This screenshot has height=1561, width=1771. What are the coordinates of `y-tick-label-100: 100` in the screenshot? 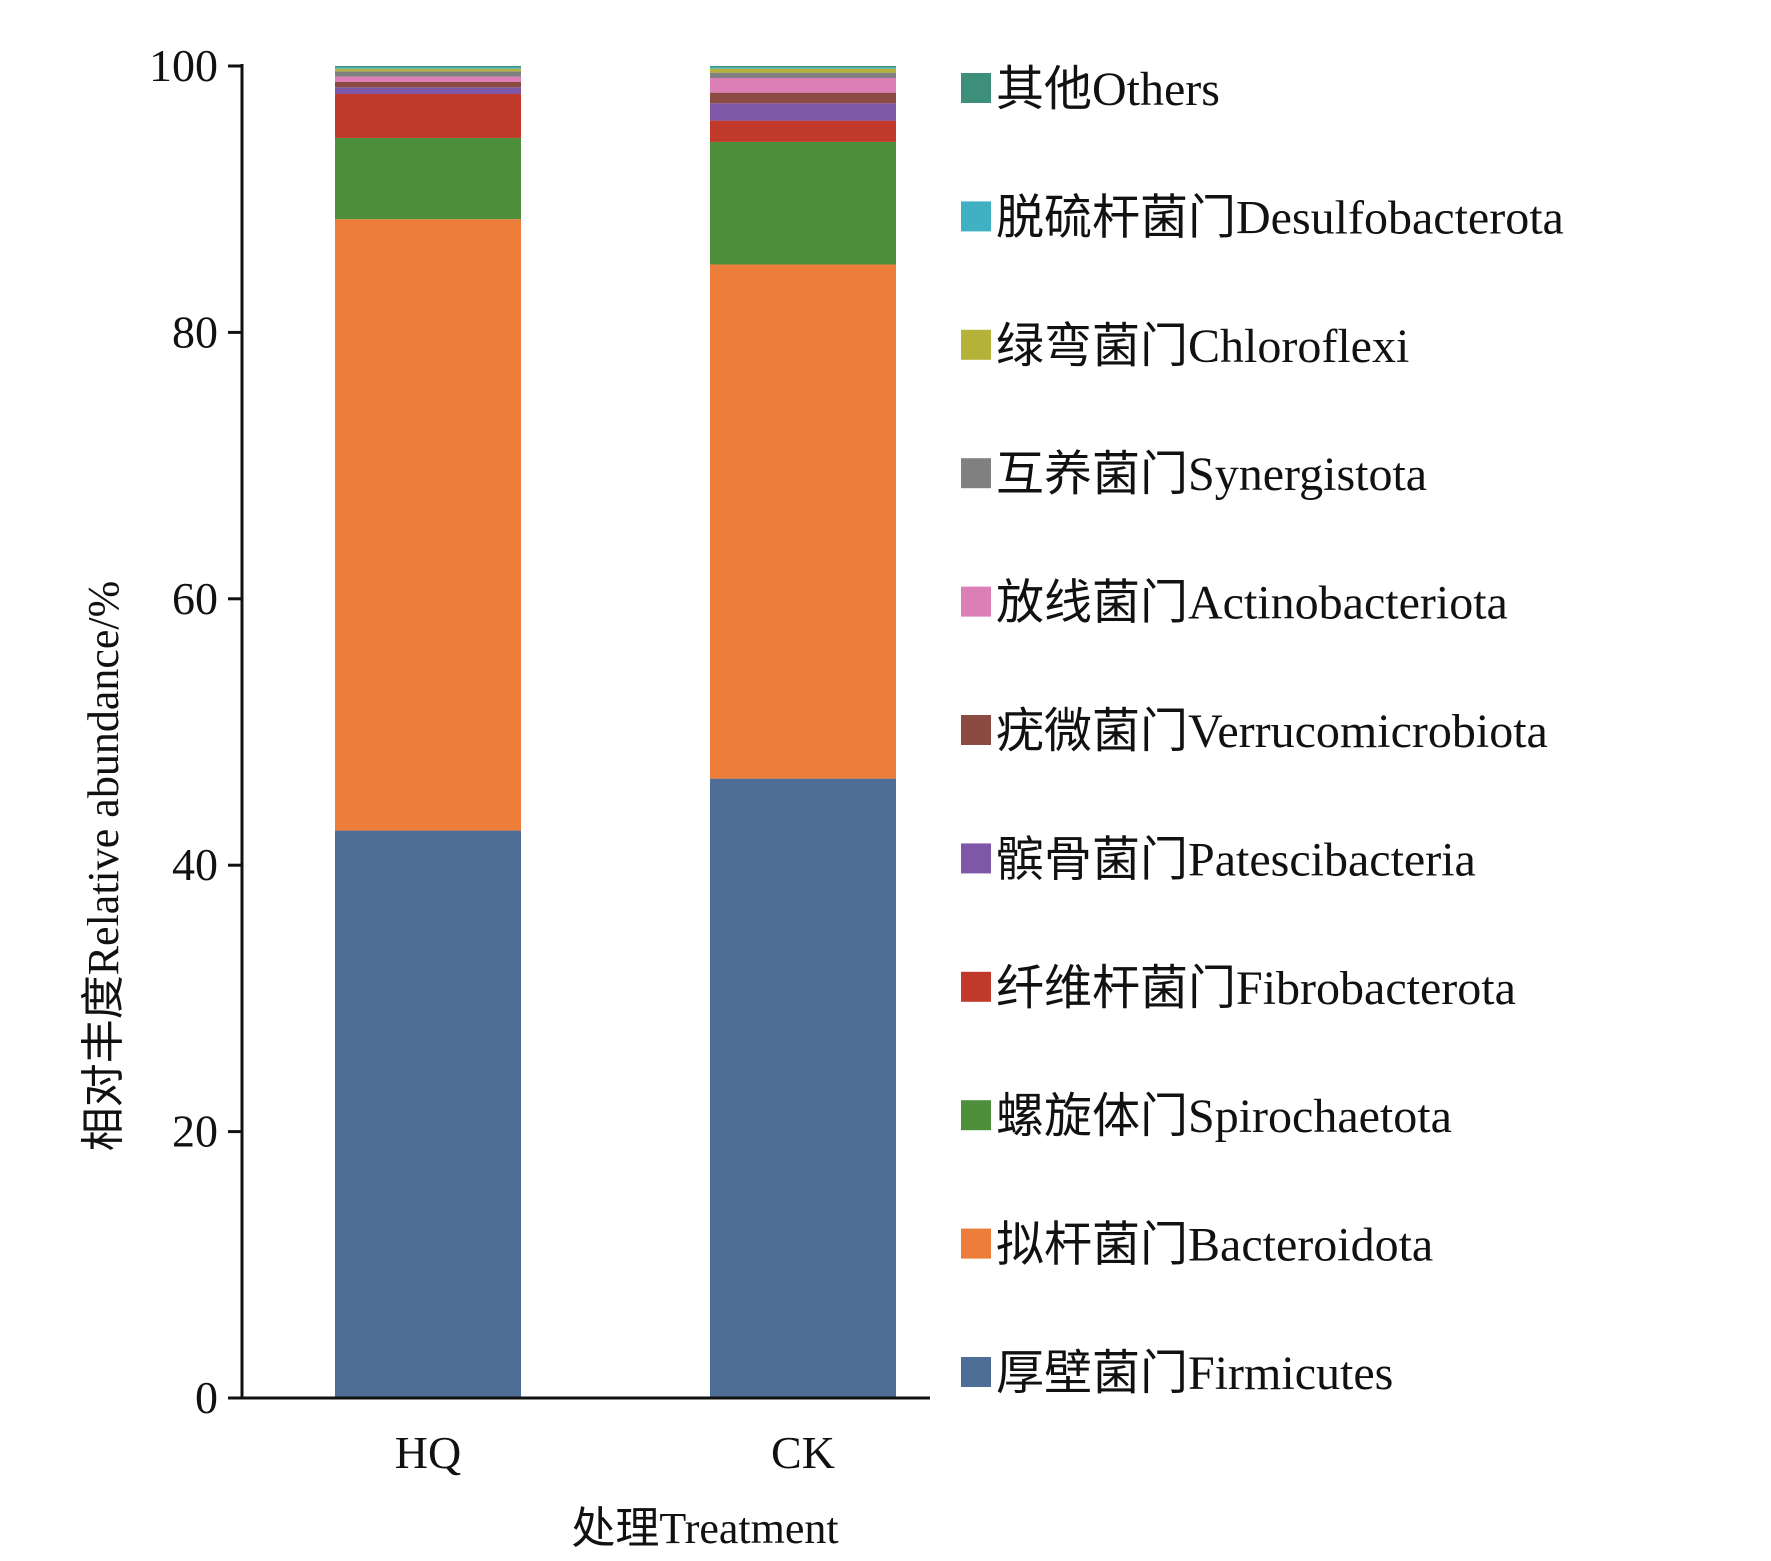 It's located at (183, 65).